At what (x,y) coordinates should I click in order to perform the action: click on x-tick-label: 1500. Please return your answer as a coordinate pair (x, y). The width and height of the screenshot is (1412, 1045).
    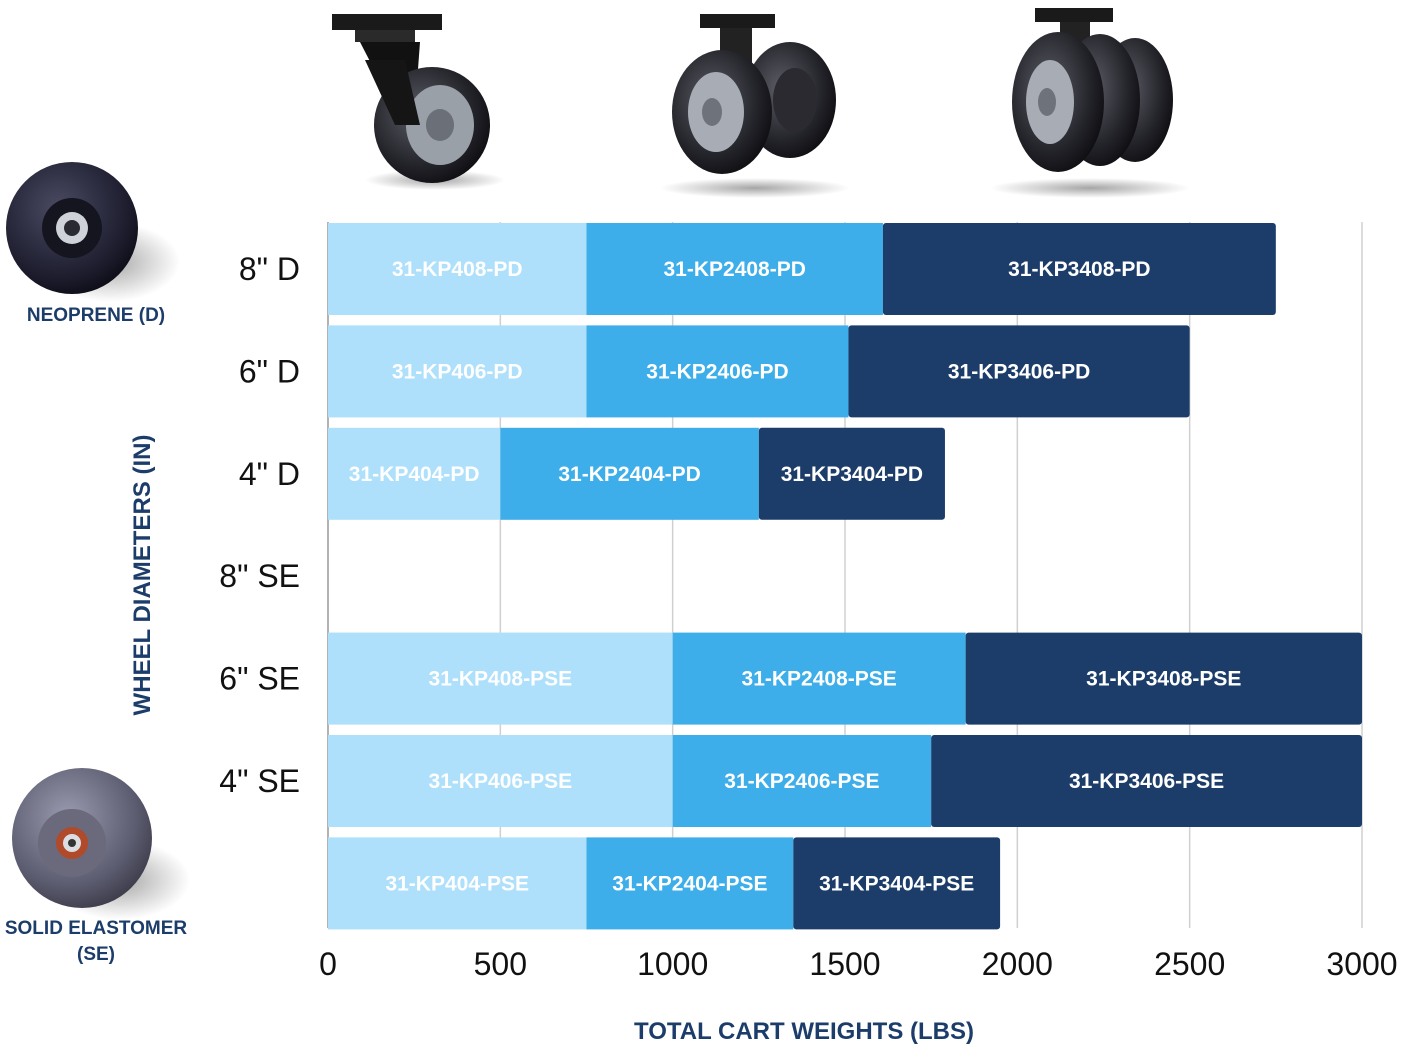
    Looking at the image, I should click on (844, 964).